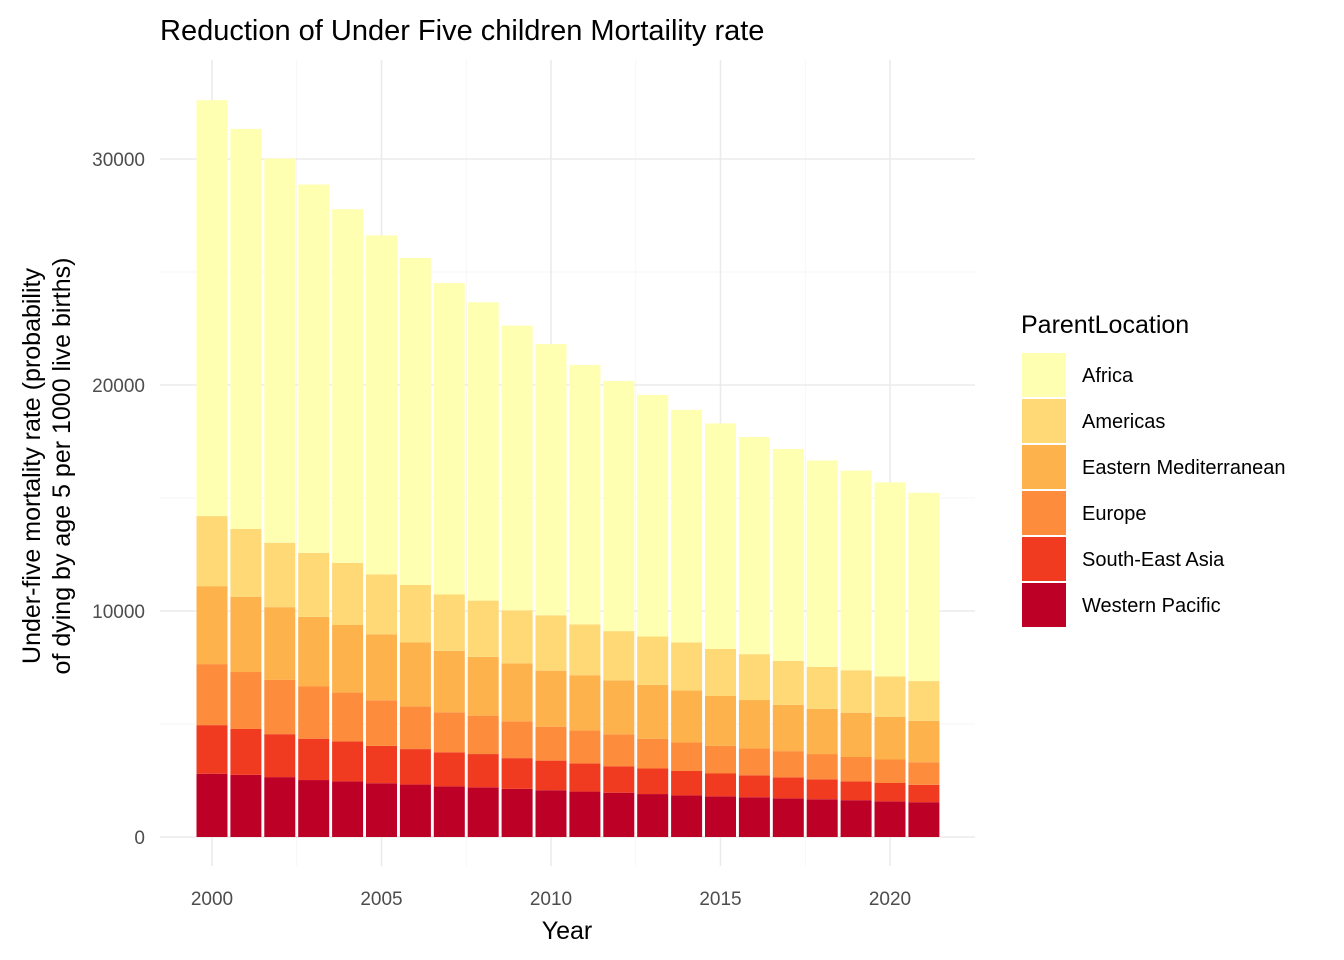 This screenshot has height=960, width=1344. Describe the element at coordinates (118, 612) in the screenshot. I see `y-tick-label: 10000` at that location.